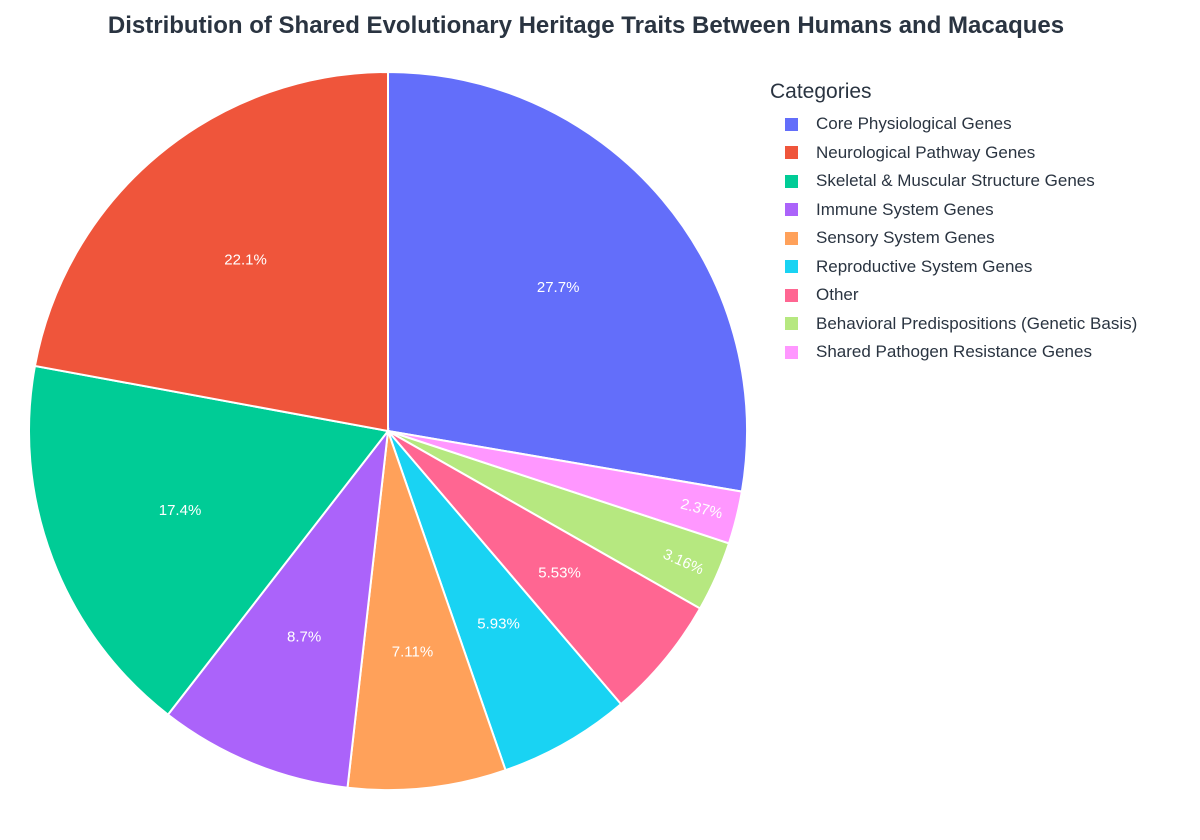 Image resolution: width=1200 pixels, height=840 pixels. I want to click on legend-item-reproductive-system-genes: Reproductive System Genes, so click(953, 267).